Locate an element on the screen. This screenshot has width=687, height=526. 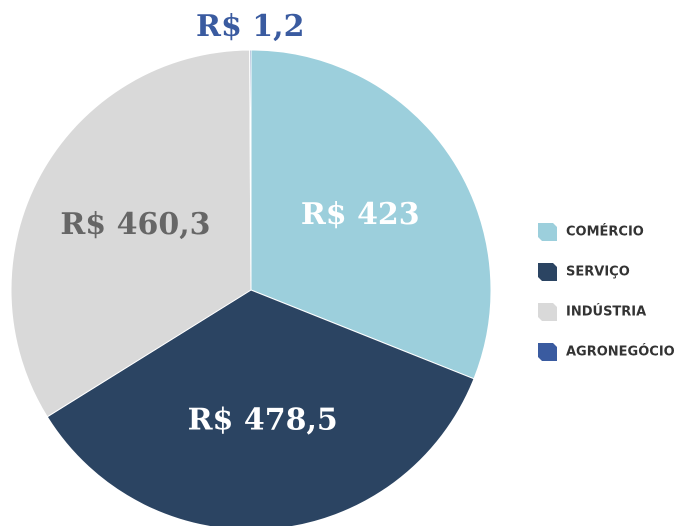
legend-label: AGRONEGÓCIO is located at coordinates (620, 352).